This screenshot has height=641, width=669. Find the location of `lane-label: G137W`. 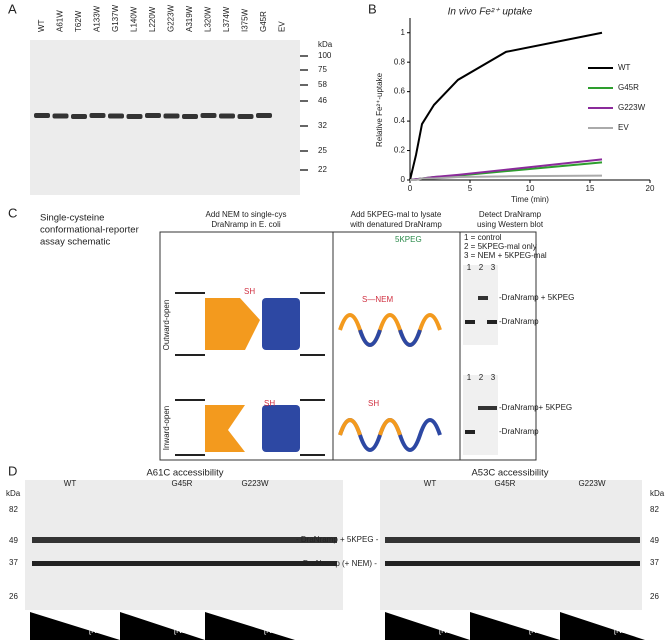

lane-label: G137W is located at coordinates (115, 18).